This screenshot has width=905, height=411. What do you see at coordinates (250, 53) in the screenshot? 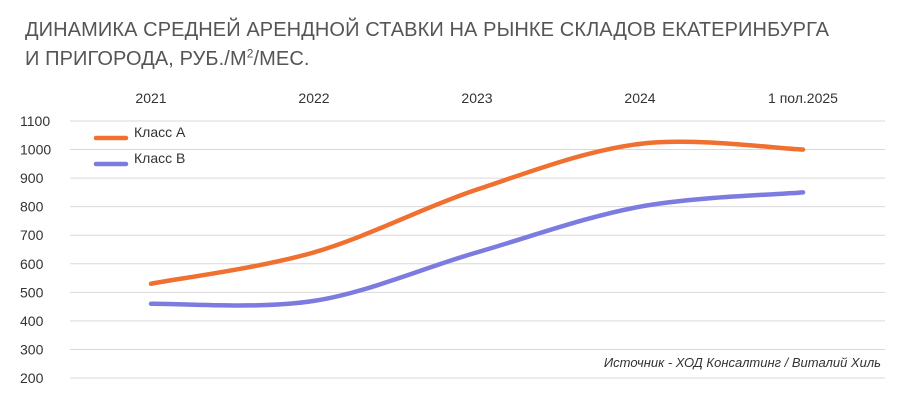
I see `title-superscript: 2` at bounding box center [250, 53].